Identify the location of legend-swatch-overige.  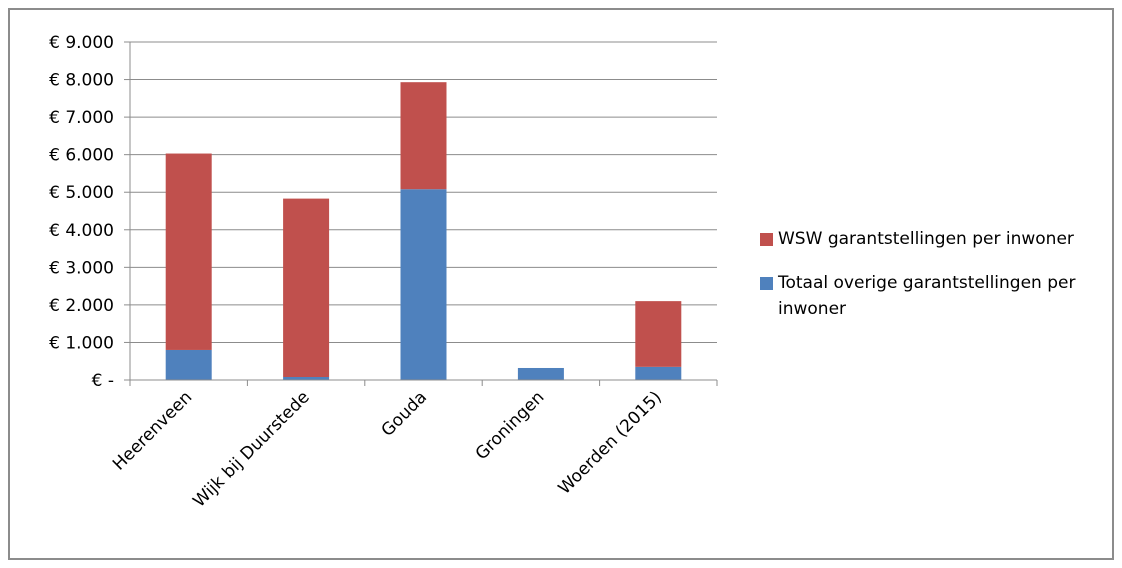
(766, 283).